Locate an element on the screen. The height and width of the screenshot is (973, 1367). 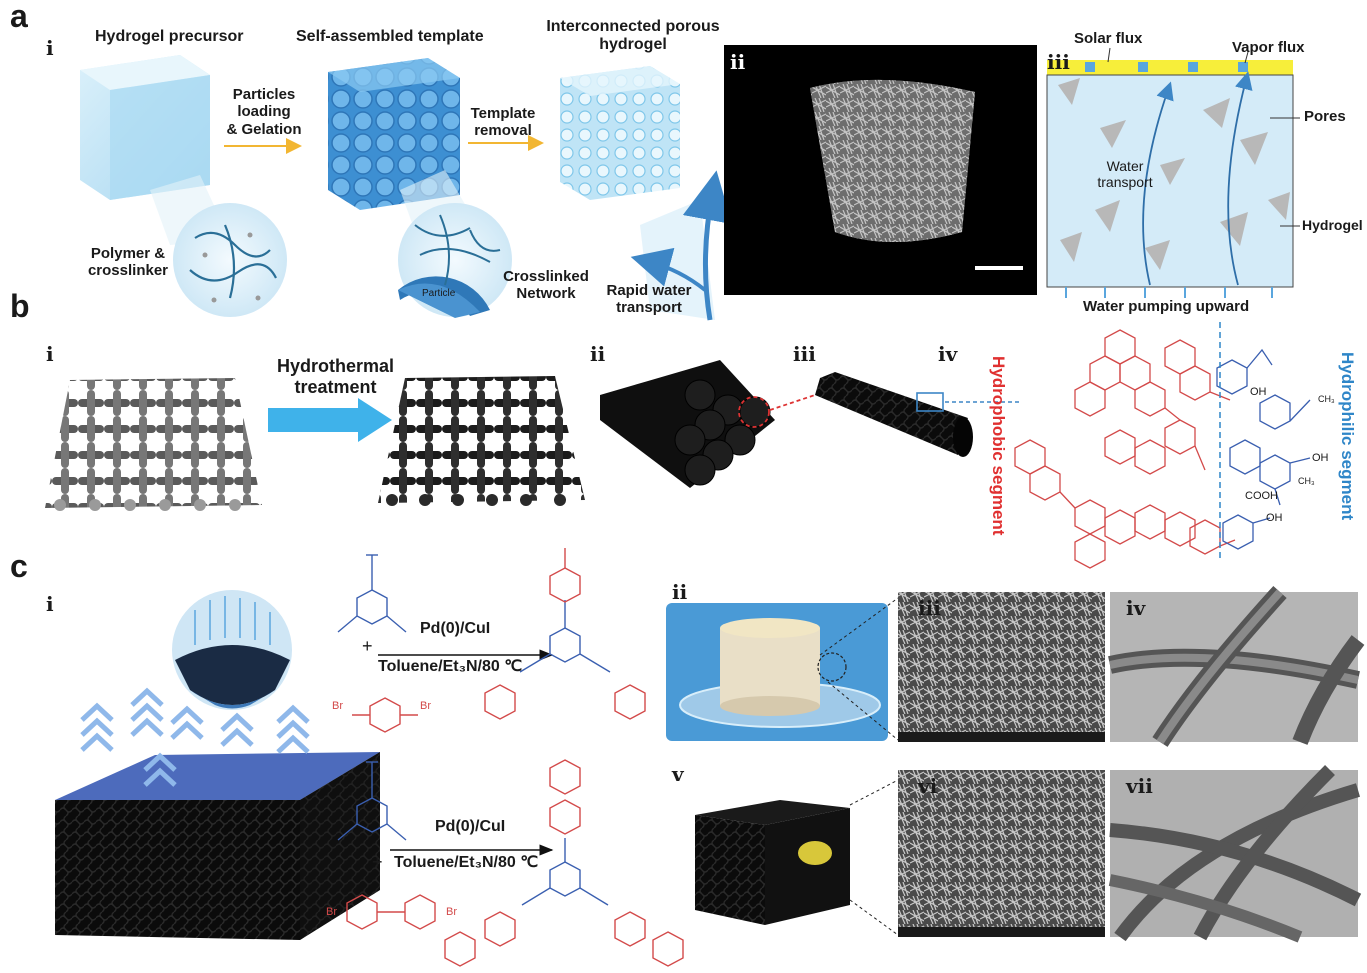
fabric-after is located at coordinates (481, 441).